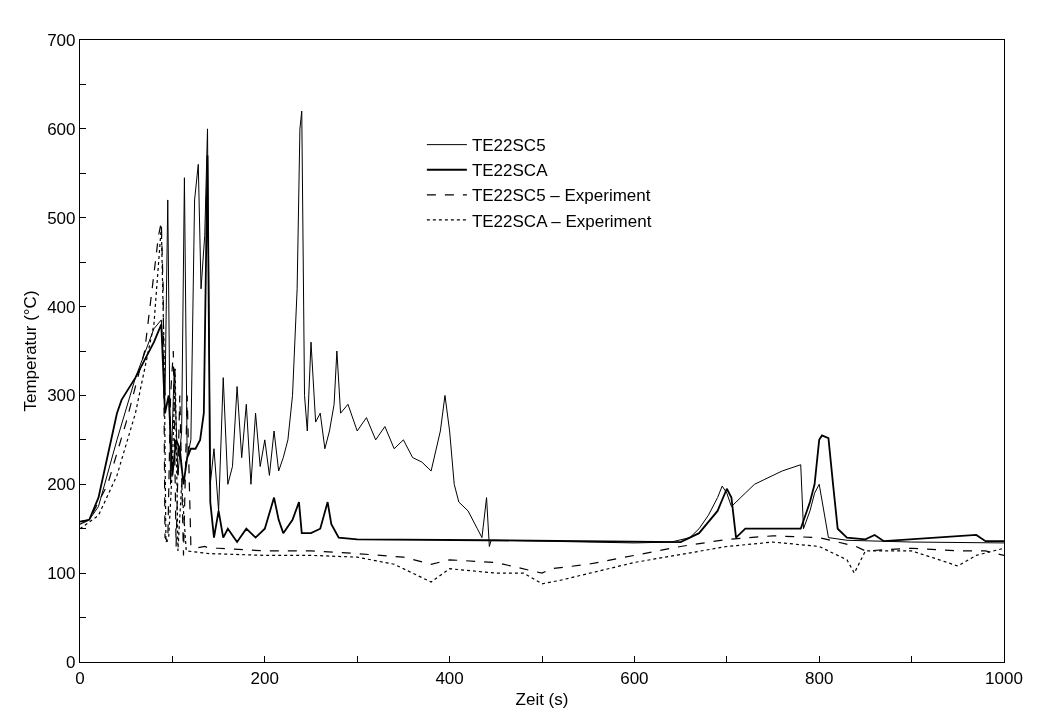  What do you see at coordinates (61, 307) in the screenshot?
I see `y-tick-label: 400` at bounding box center [61, 307].